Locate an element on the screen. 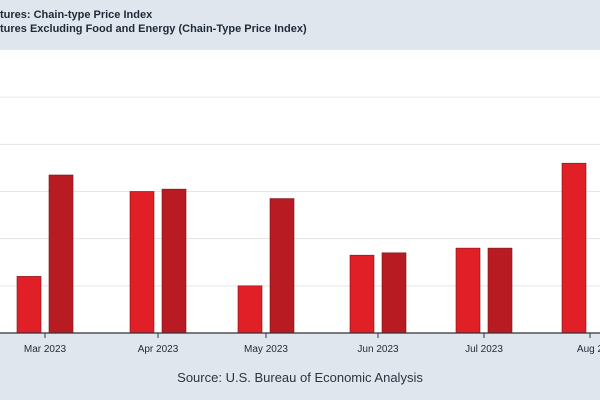 The height and width of the screenshot is (400, 600). x-tick-label: Apr 2023 is located at coordinates (158, 349).